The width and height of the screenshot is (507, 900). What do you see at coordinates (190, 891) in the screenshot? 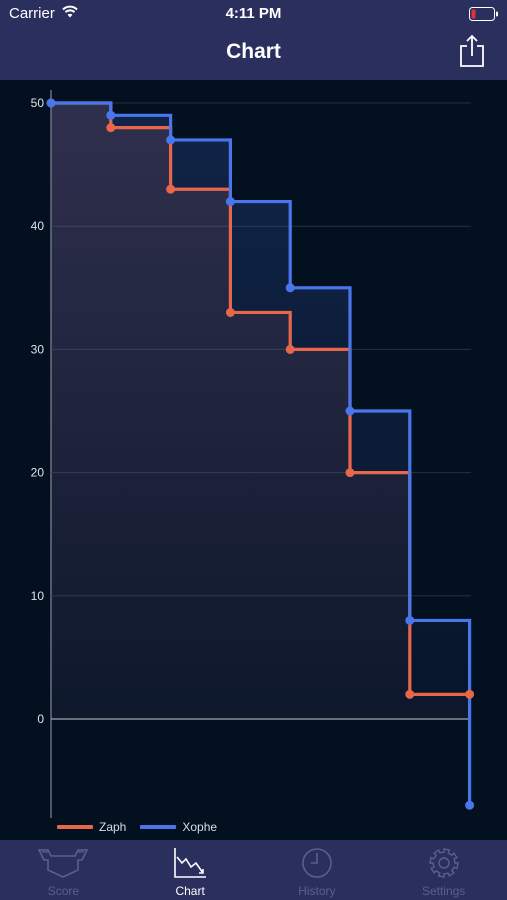
I see `tab-chart-label: Chart` at bounding box center [190, 891].